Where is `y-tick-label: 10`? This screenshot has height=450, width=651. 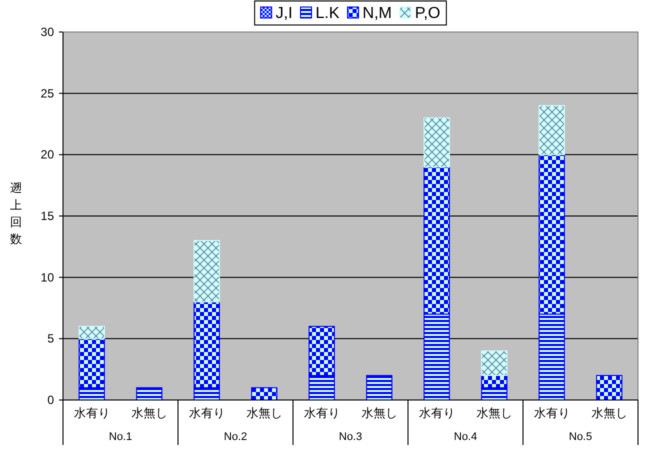
y-tick-label: 10 is located at coordinates (47, 277).